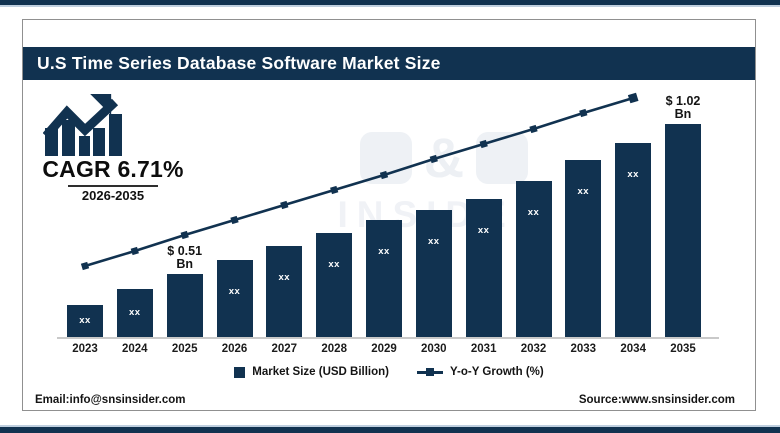 The width and height of the screenshot is (780, 433). What do you see at coordinates (390, 6) in the screenshot?
I see `top-accent-line` at bounding box center [390, 6].